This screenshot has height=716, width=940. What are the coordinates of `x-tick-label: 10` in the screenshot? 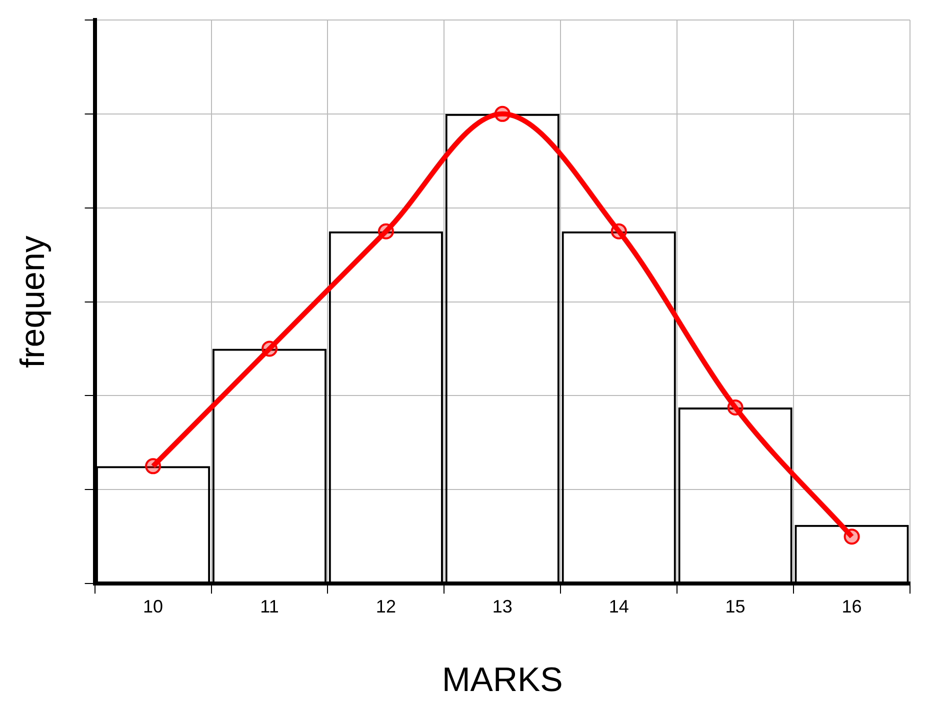 It's located at (153, 606).